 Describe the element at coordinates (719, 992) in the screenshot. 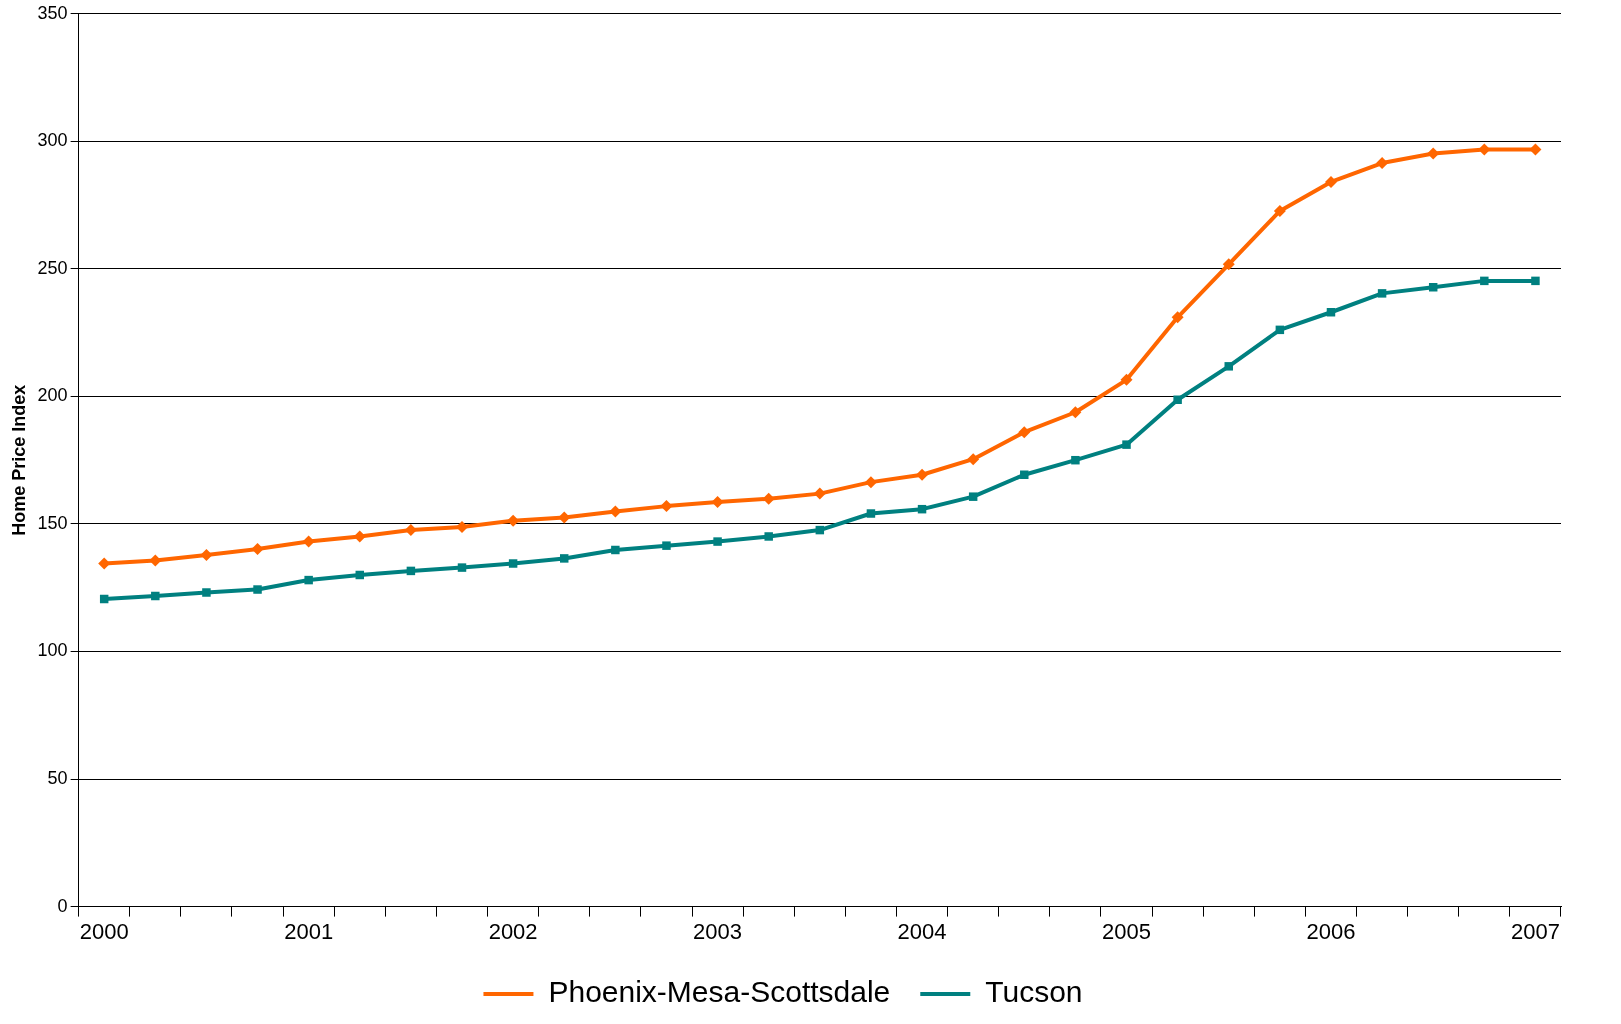

I see `legend-label: Phoenix-Mesa-Scottsdale` at that location.